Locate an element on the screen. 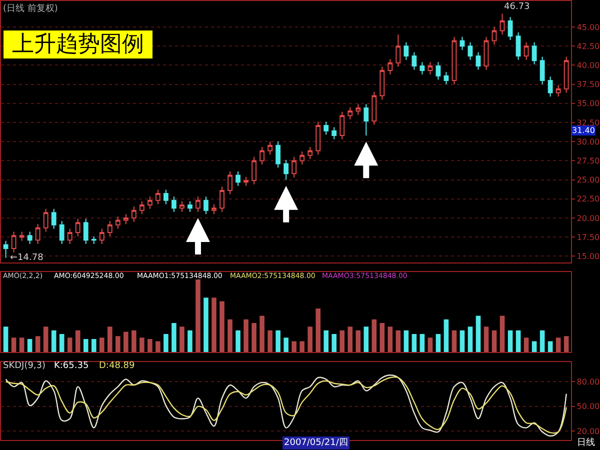  text: 上升趋势图例 is located at coordinates (78, 44).